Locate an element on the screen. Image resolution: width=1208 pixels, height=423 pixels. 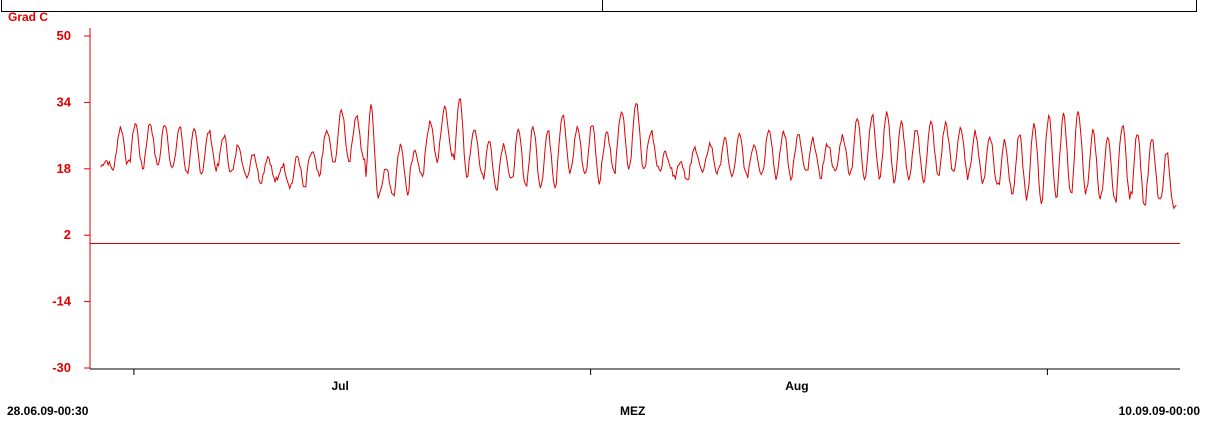
y-tick-label: 2 is located at coordinates (67, 234).